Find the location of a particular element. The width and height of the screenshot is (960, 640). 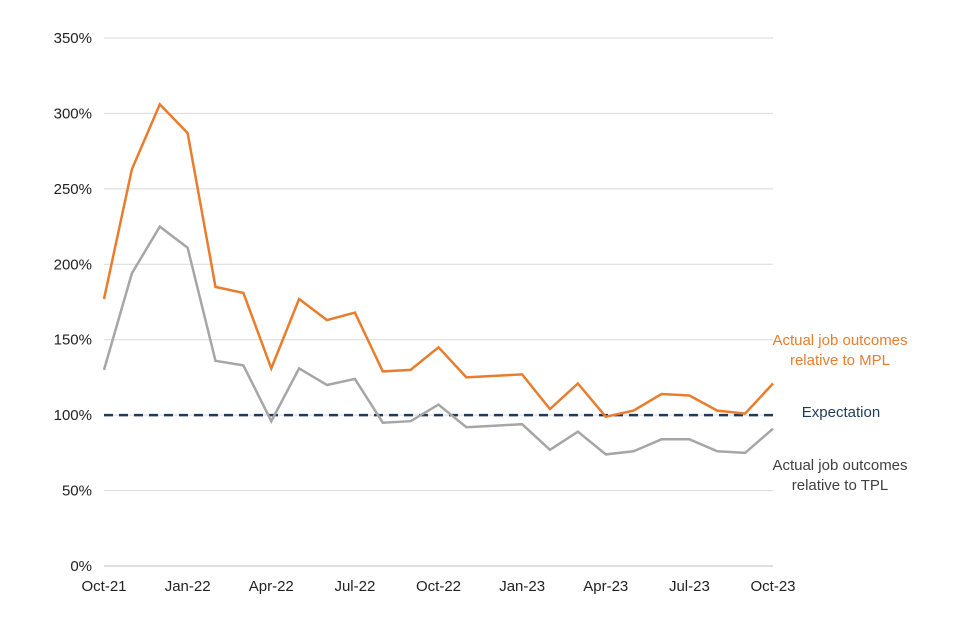

x-tick-label: Oct-22 is located at coordinates (438, 586).